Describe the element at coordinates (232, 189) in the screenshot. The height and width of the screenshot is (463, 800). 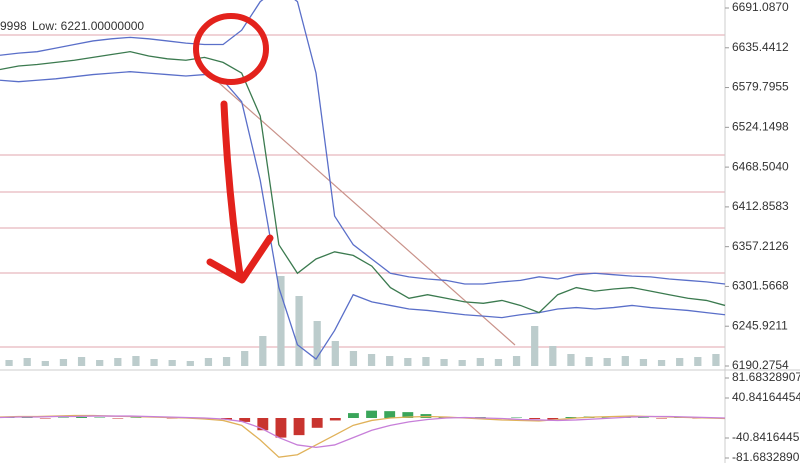
I see `arrow-shaft` at that location.